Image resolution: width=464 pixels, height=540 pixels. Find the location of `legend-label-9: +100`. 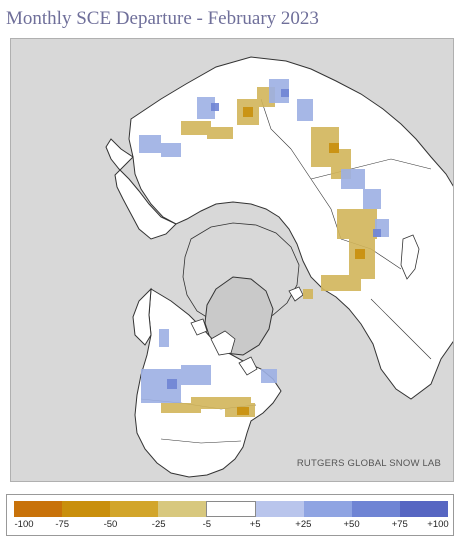

legend-label-9: +100 is located at coordinates (438, 524).